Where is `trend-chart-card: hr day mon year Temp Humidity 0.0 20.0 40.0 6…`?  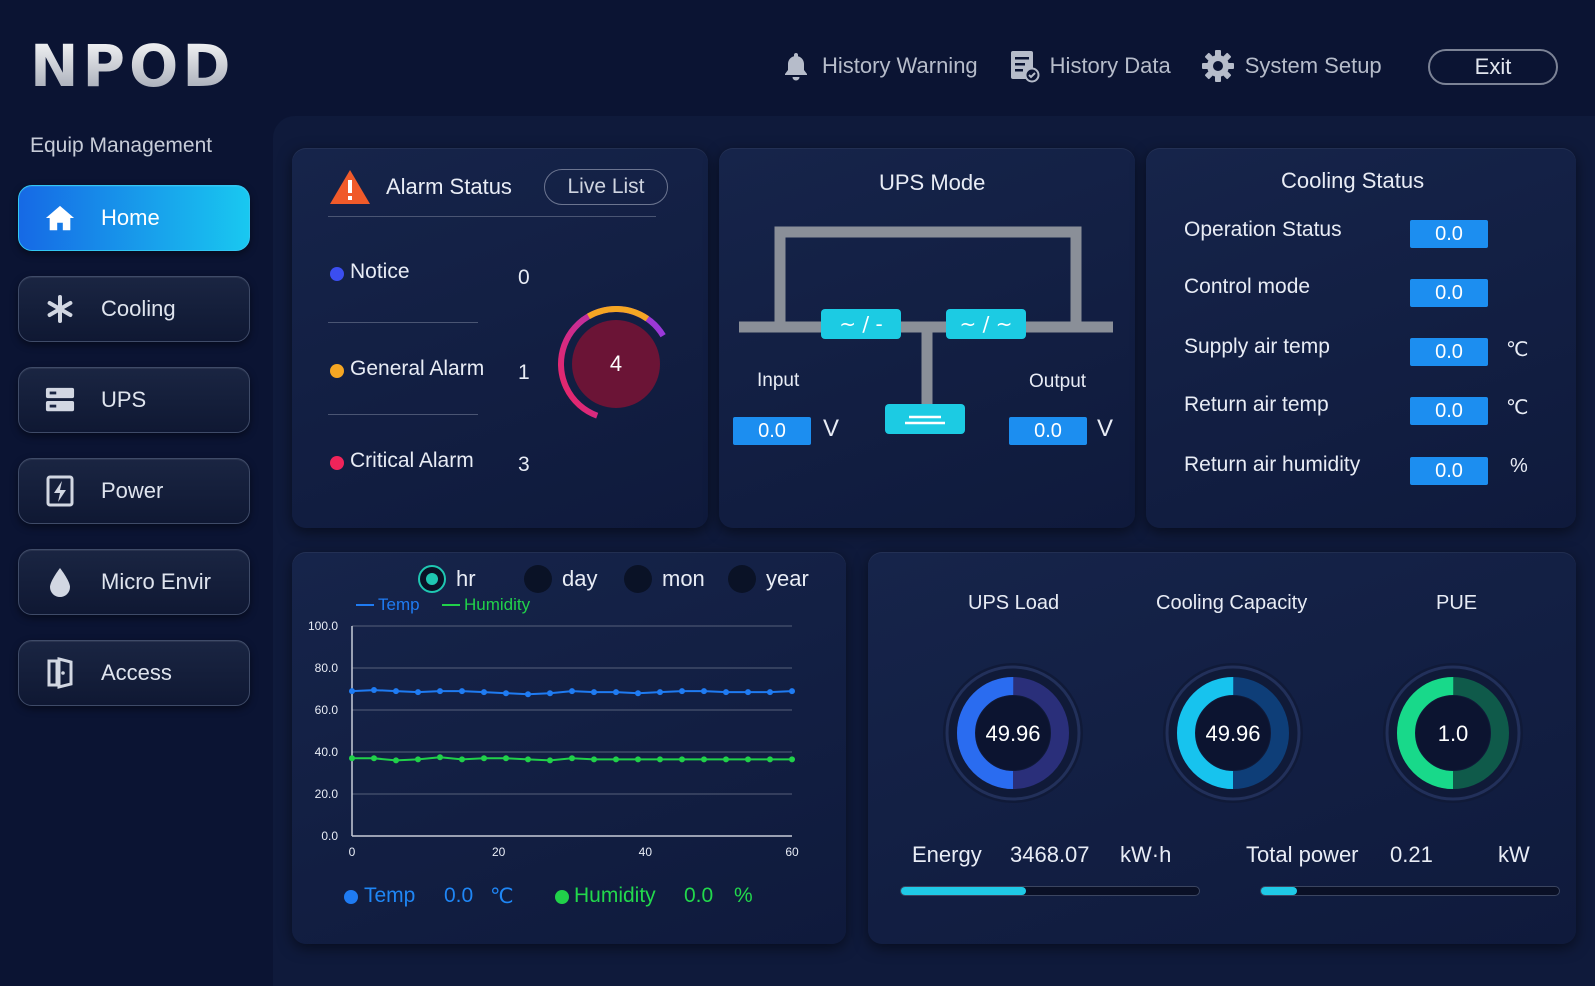
trend-chart-card: hr day mon year Temp Humidity 0.0 20.0 40.0 6… is located at coordinates (569, 748).